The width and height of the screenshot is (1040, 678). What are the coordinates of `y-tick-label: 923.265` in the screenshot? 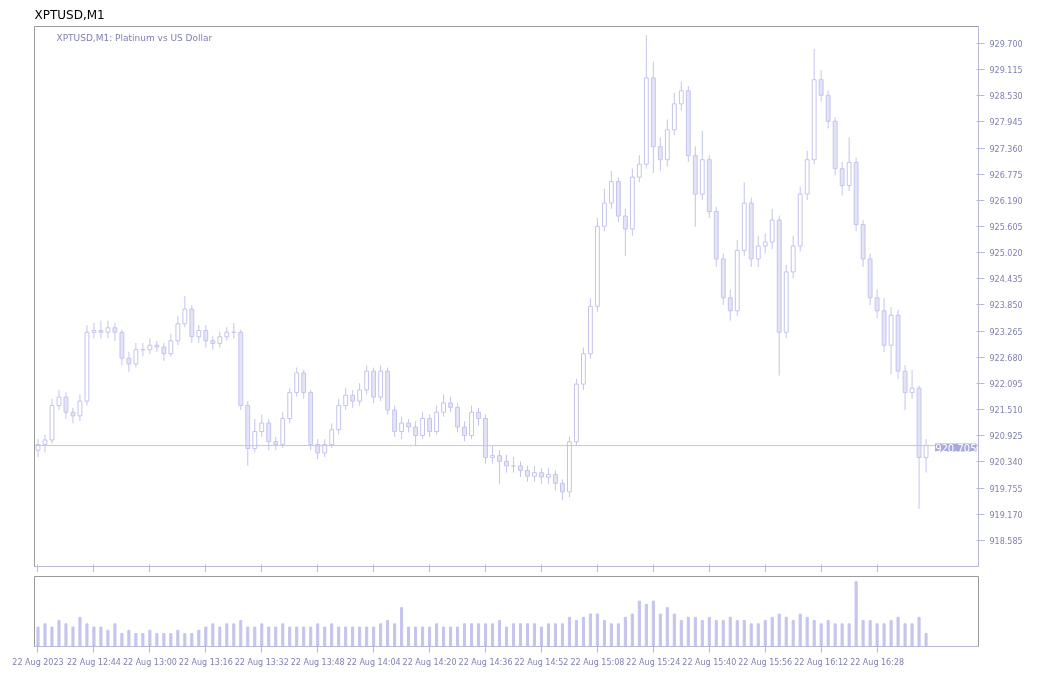 It's located at (1006, 332).